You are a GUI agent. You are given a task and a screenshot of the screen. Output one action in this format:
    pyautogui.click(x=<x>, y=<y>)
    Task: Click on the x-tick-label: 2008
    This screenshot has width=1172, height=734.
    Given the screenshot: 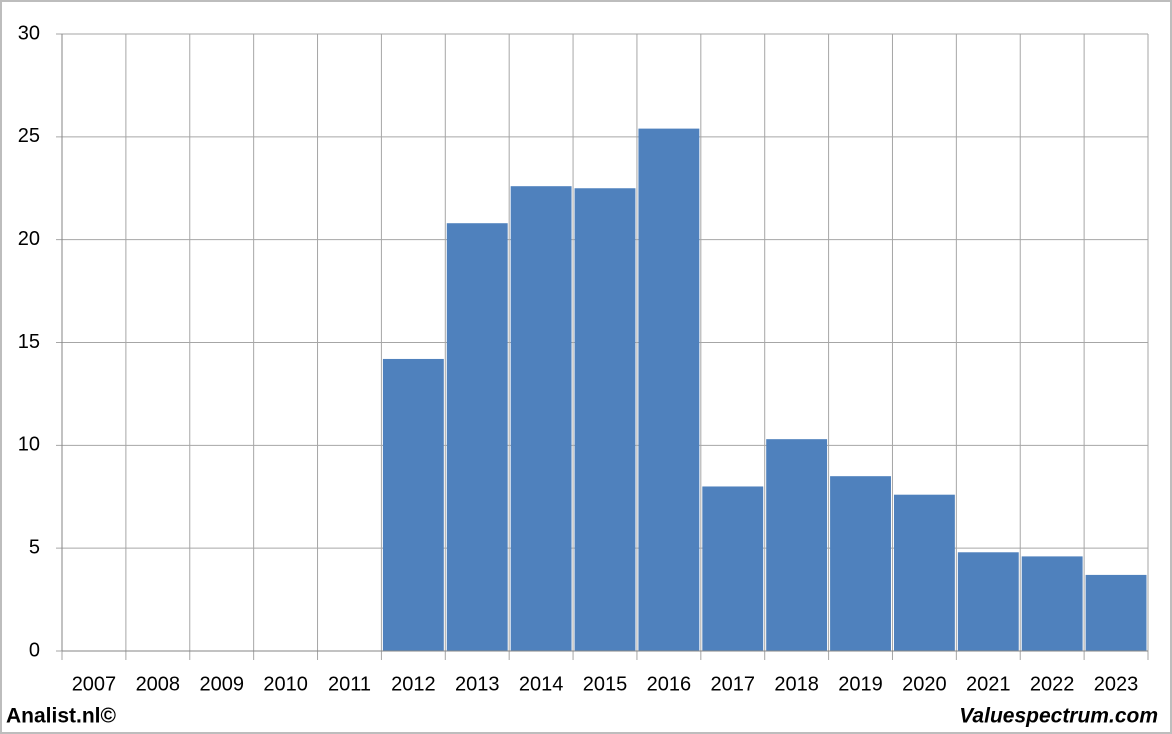 What is the action you would take?
    pyautogui.click(x=158, y=684)
    